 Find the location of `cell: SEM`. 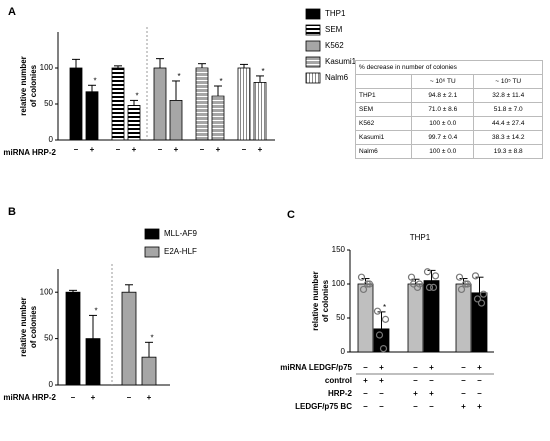

cell: SEM is located at coordinates (383, 109).